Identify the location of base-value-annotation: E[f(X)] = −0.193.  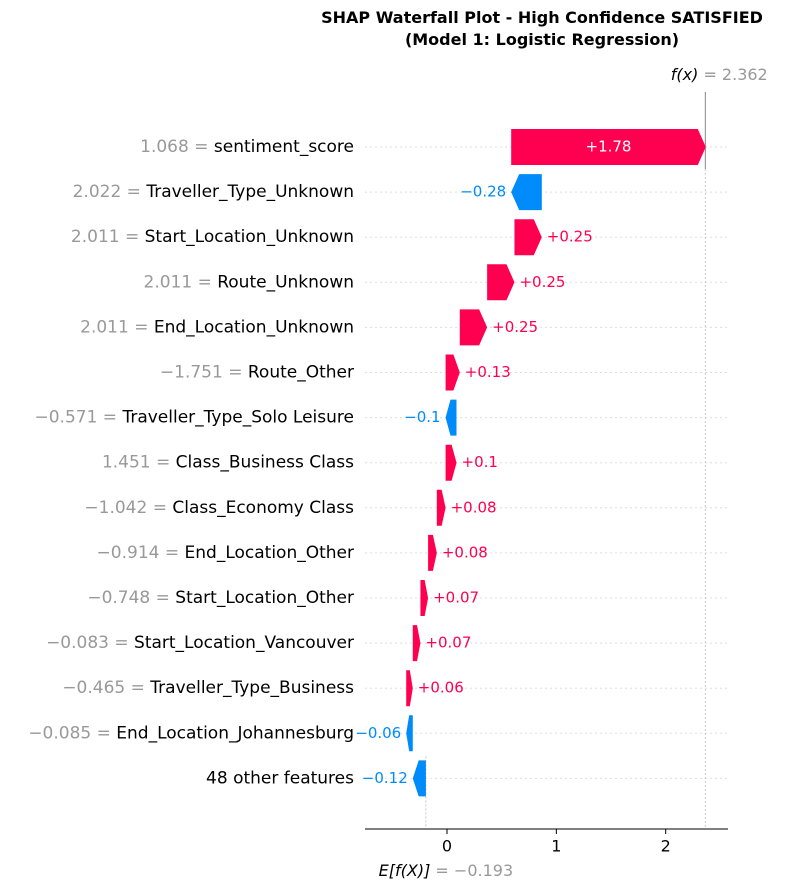
(446, 870).